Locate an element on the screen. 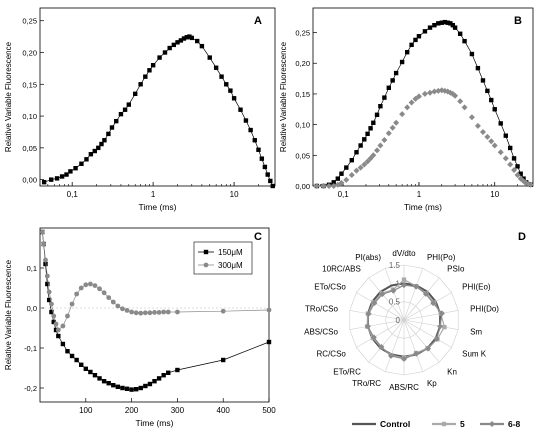 This screenshot has width=550, height=447. x-tick-label: 10 is located at coordinates (234, 194).